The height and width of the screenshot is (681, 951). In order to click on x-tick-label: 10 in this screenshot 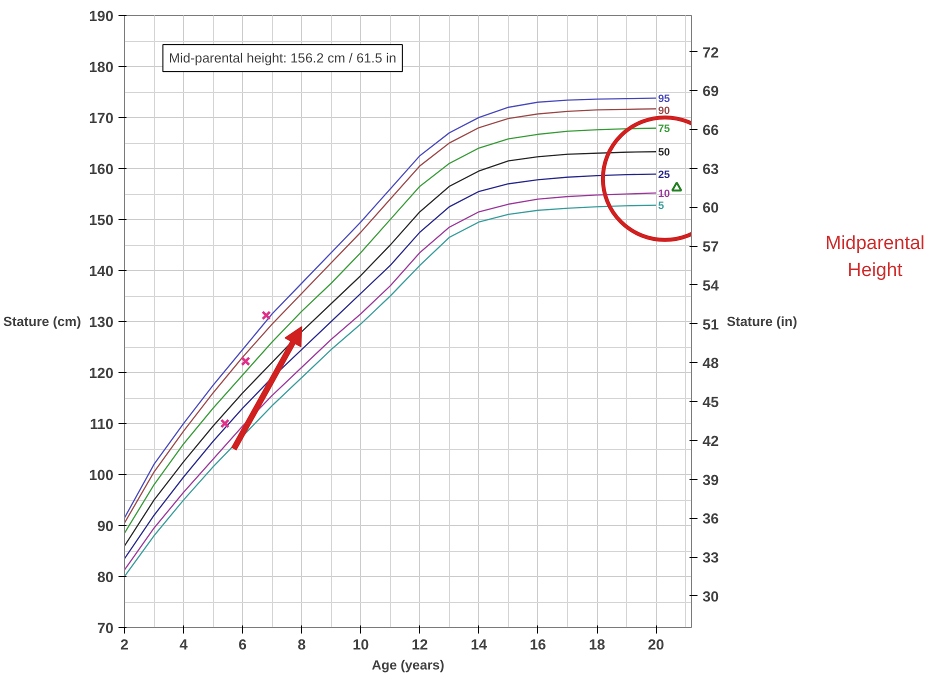, I will do `click(360, 646)`.